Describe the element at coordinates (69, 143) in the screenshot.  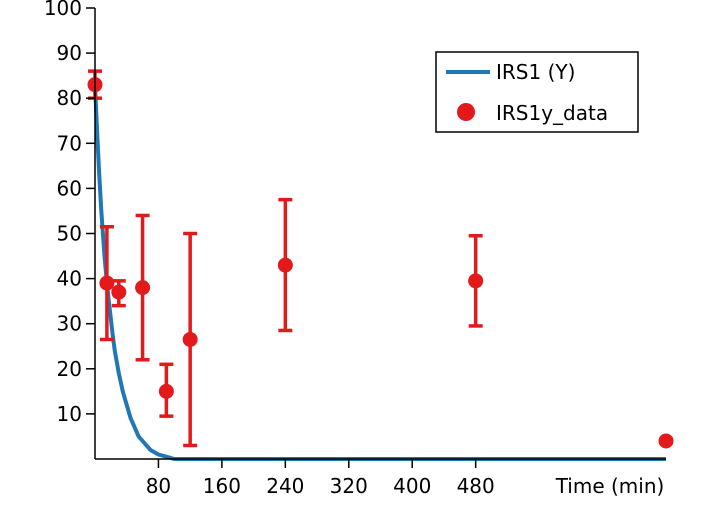
I see `y-tick-label: 70` at that location.